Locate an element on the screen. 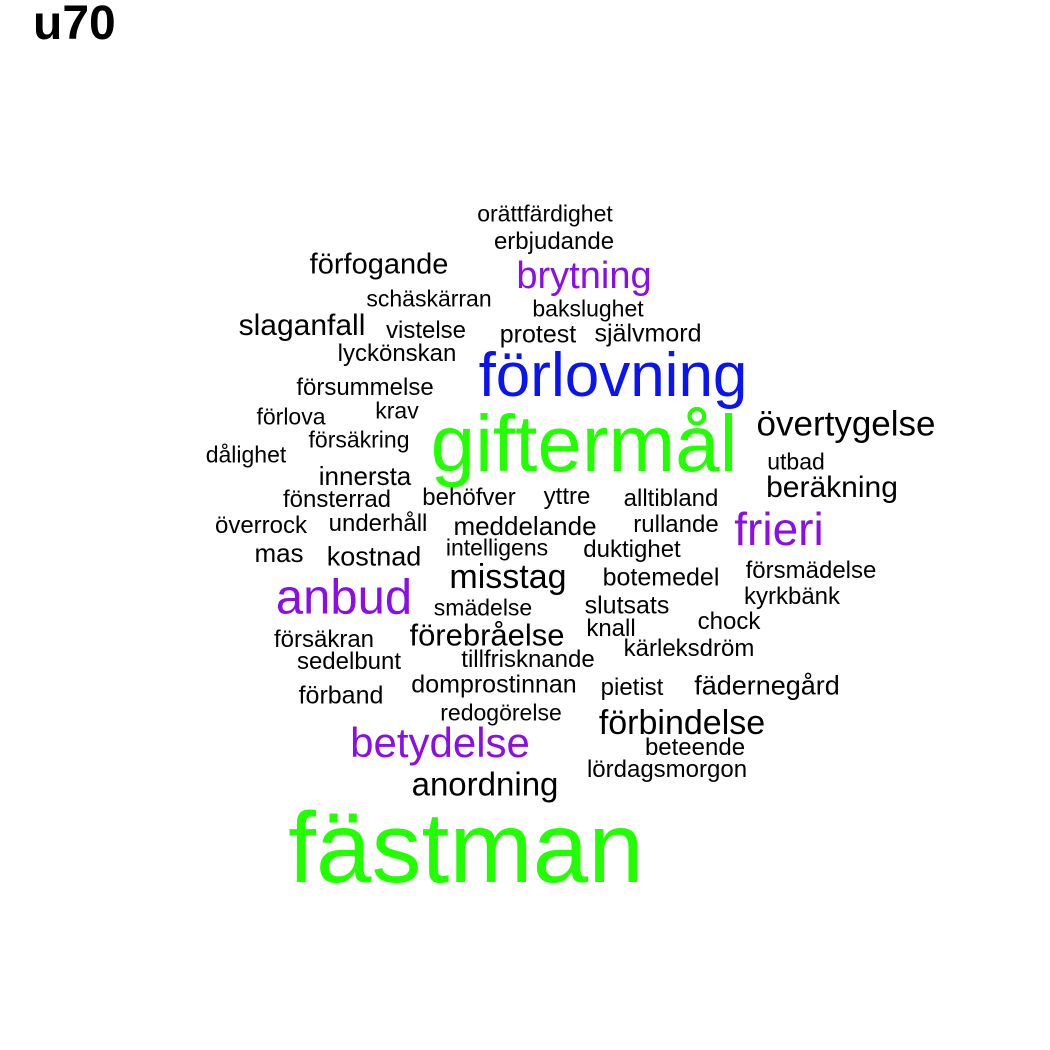 The image size is (1050, 1050). word-pietist: pietist is located at coordinates (632, 687).